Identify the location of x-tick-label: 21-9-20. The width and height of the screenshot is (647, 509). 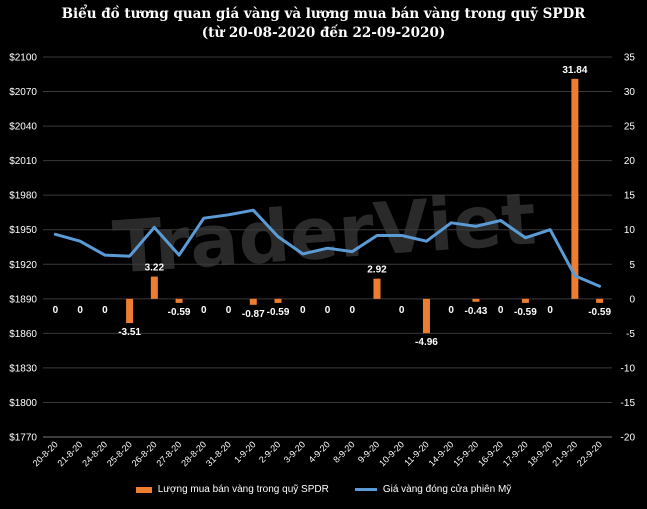
(564, 453).